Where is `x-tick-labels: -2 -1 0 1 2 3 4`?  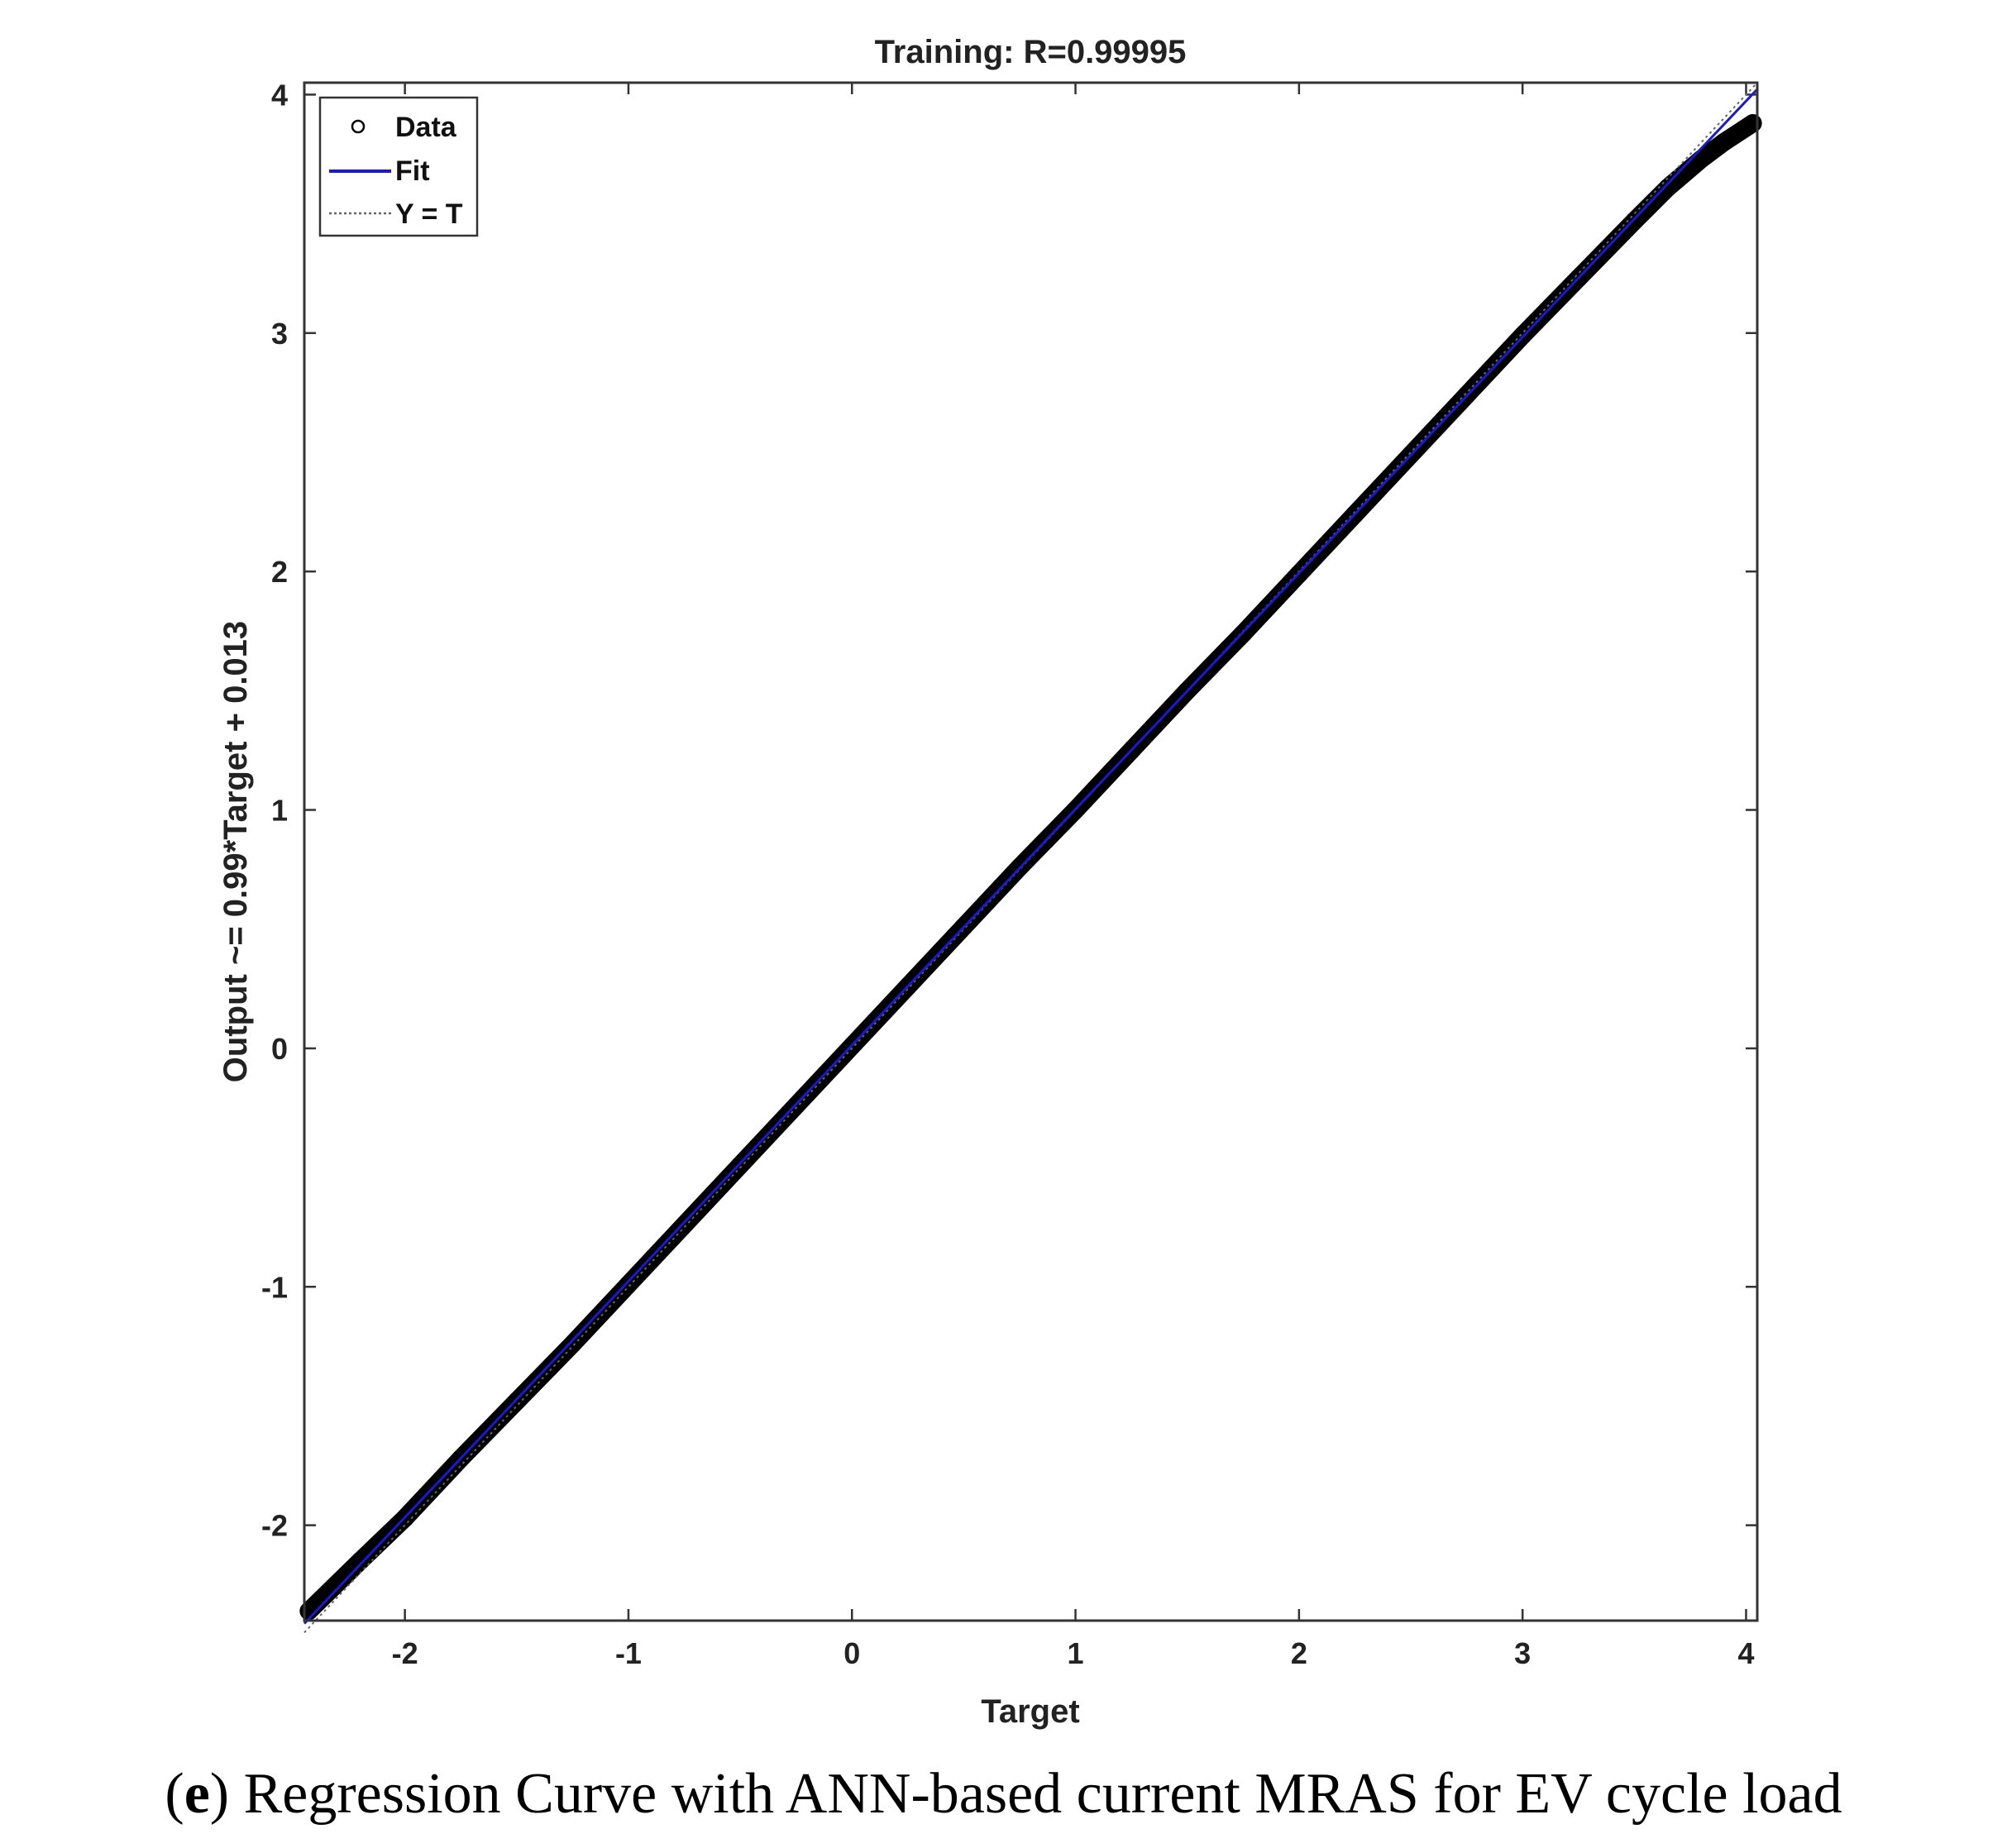
x-tick-labels: -2 -1 0 1 2 3 4 is located at coordinates (1073, 1653).